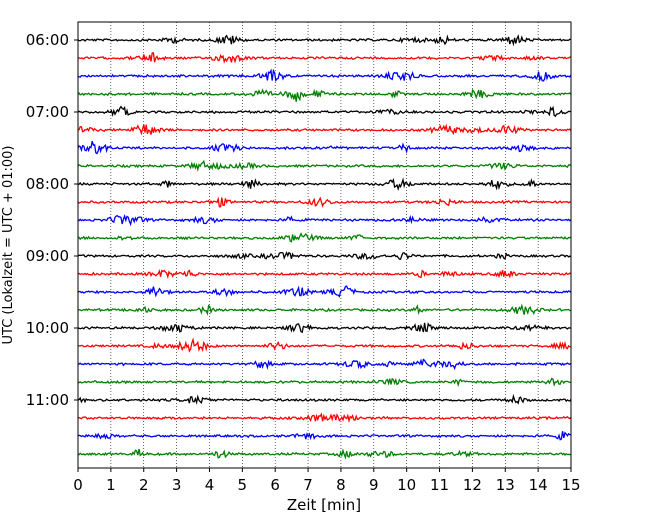 The width and height of the screenshot is (650, 520). I want to click on y-tick-label: 09:00, so click(47, 256).